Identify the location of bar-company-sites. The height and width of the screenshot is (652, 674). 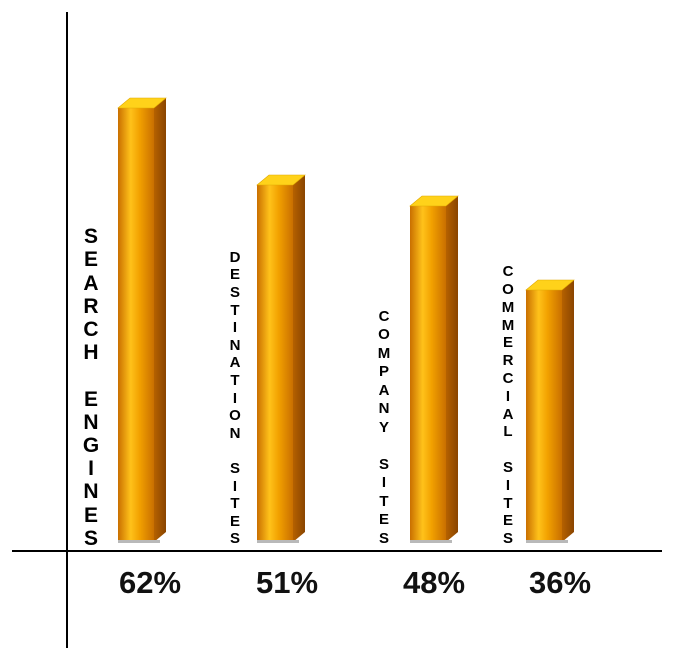
(434, 369).